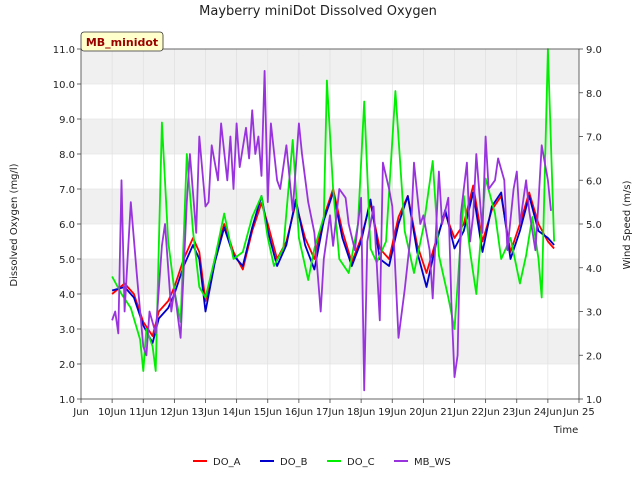  I want to click on x-tick-label: 14Jun, so click(236, 412).